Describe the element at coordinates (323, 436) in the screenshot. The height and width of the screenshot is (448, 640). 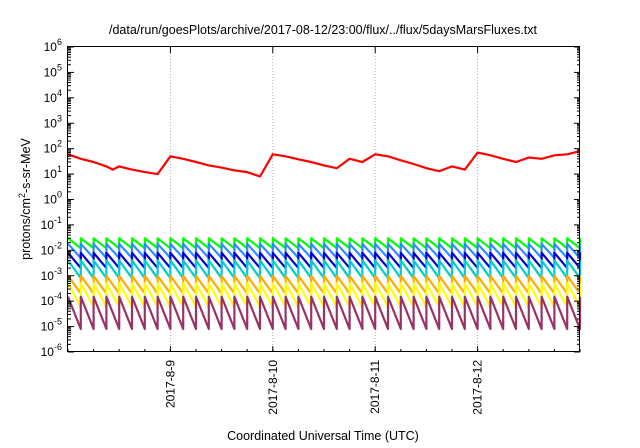
I see `x-axis-label: Coordinated Universal Time (UTC)` at that location.